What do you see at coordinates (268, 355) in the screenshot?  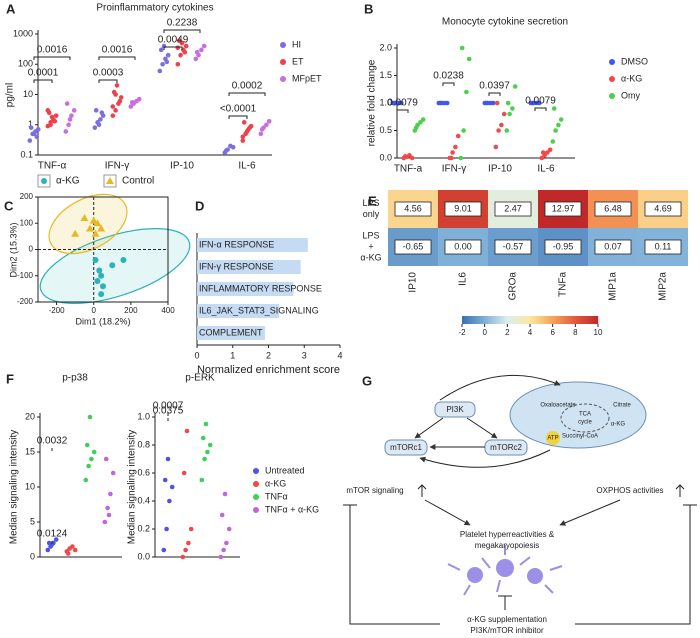 I see `x-tick-label: 2` at bounding box center [268, 355].